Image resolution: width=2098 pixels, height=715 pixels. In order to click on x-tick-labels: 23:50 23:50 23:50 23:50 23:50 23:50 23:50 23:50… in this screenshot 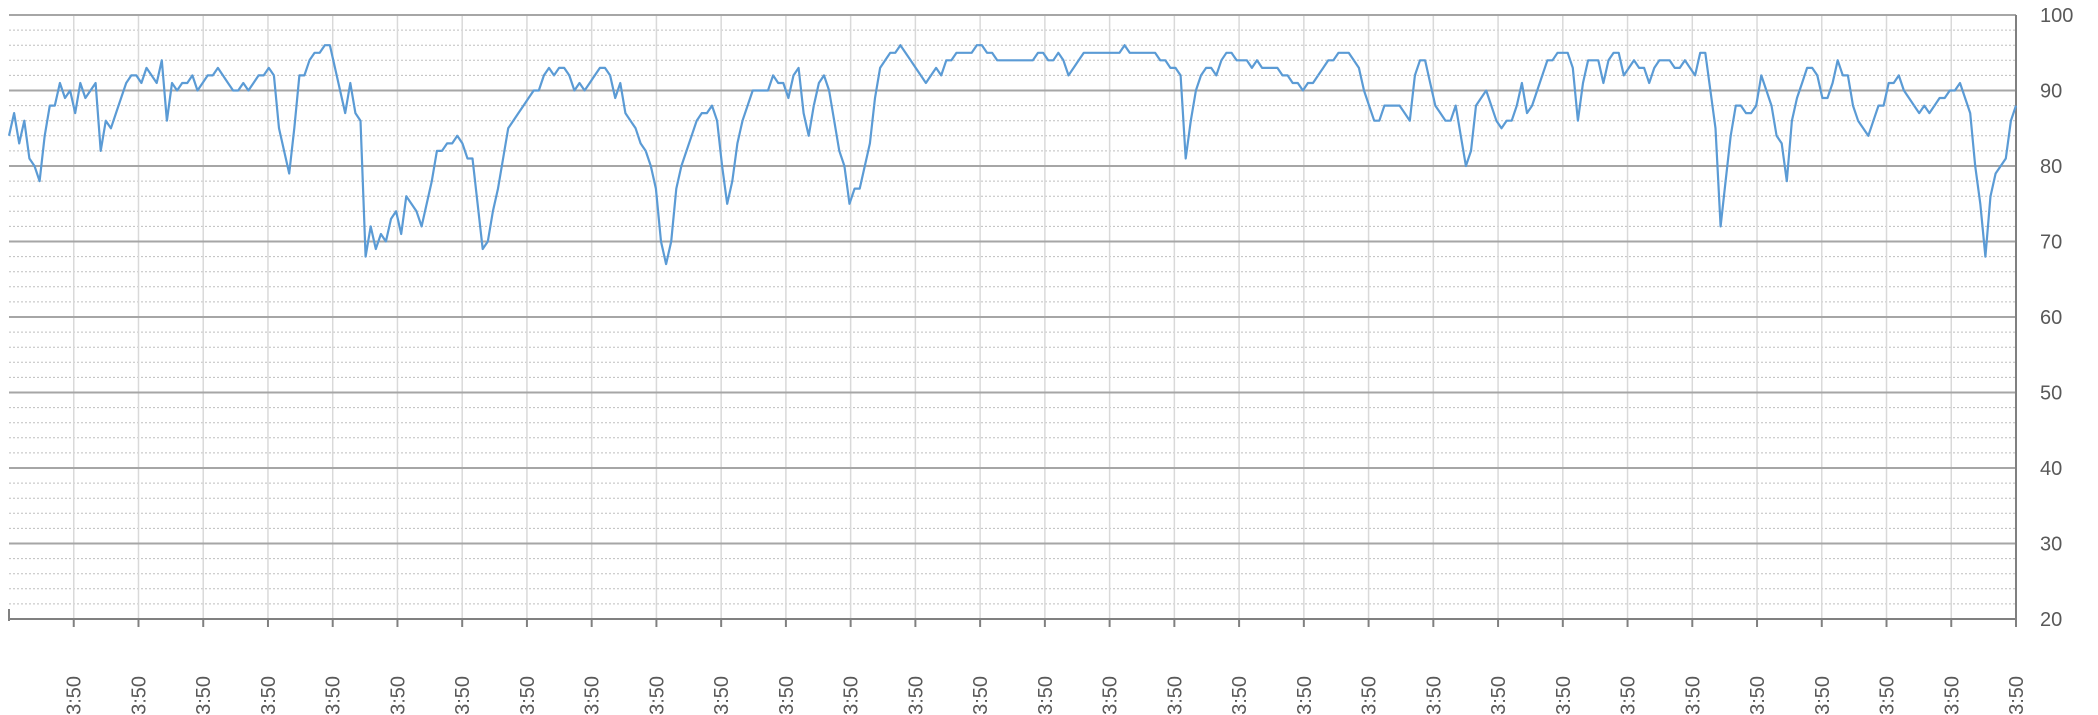, I will do `click(1046, 695)`.